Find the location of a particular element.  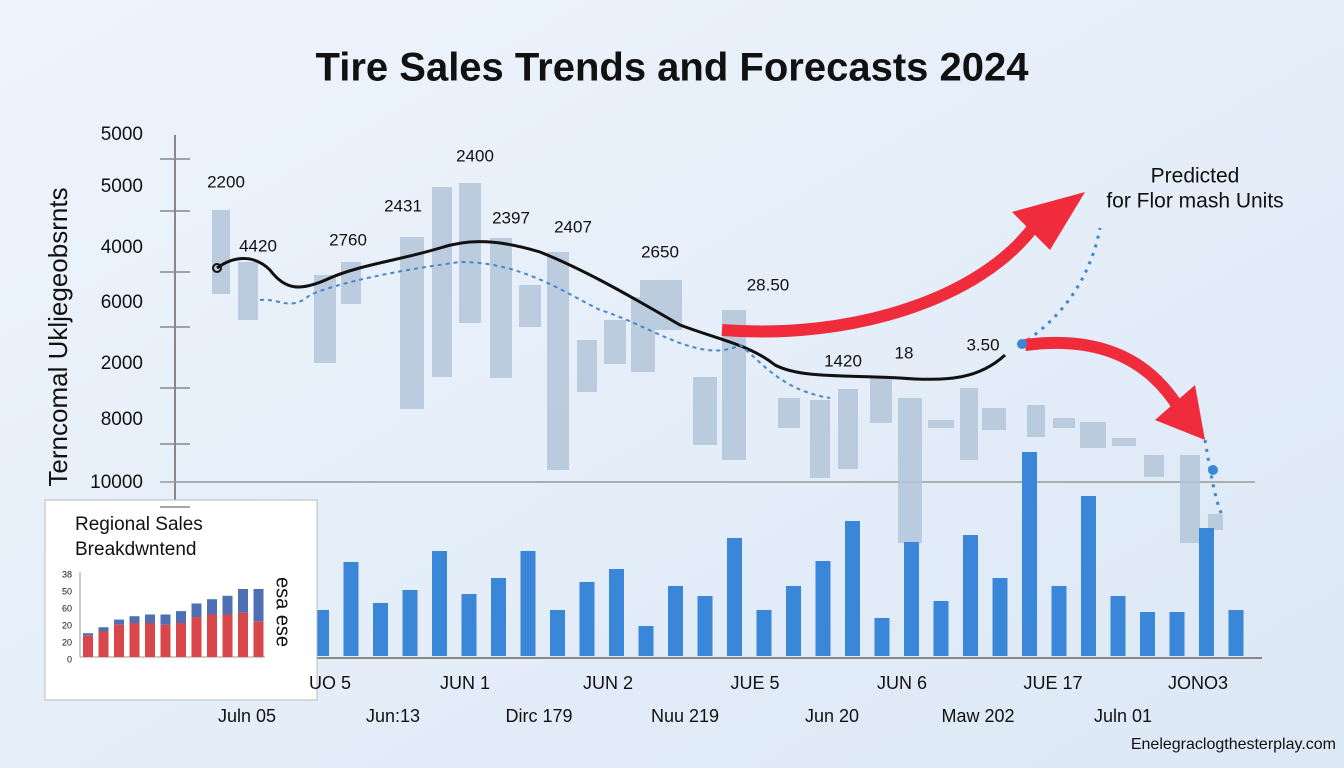

y-tick-label: 6000 is located at coordinates (122, 302).